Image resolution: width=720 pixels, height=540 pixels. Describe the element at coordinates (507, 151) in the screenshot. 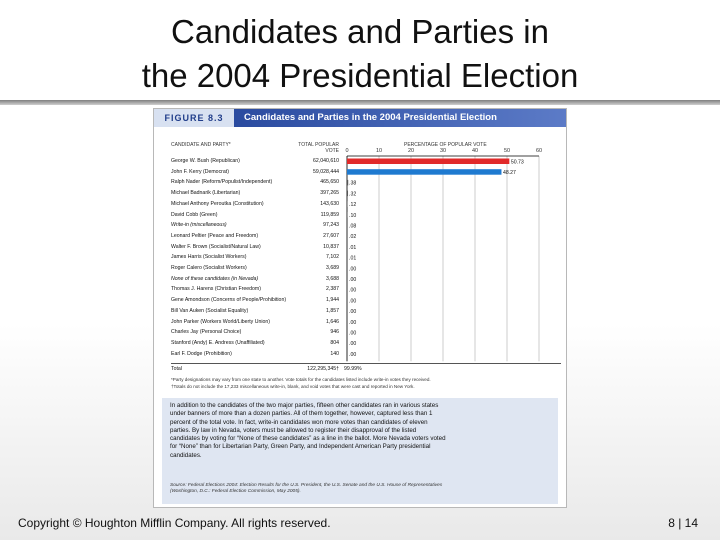

I see `x-tick-label: 50` at that location.